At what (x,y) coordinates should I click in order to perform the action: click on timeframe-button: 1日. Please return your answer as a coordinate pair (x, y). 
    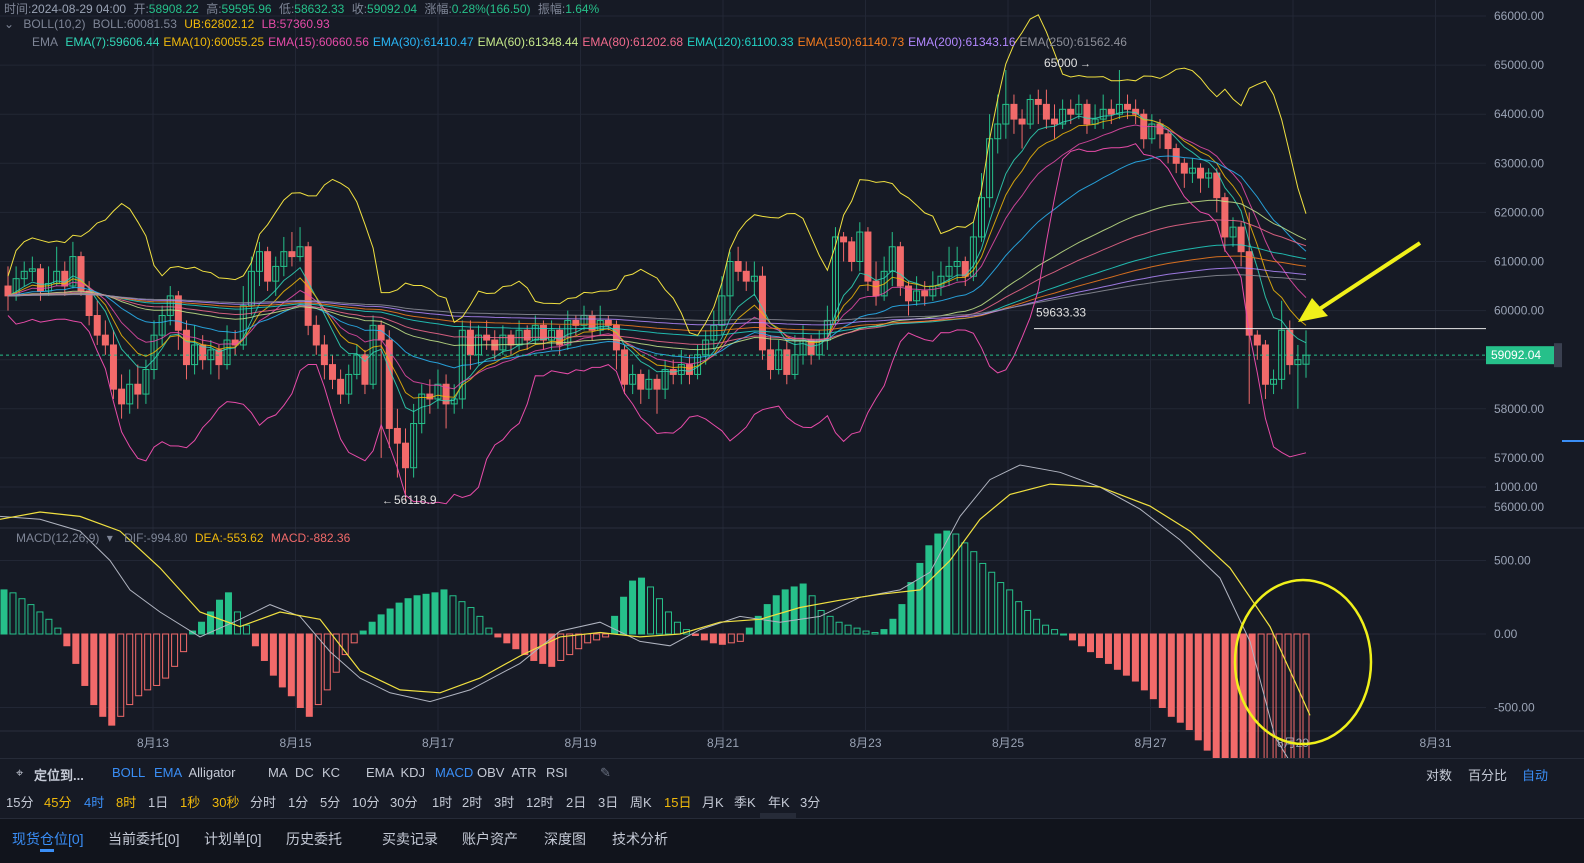
    Looking at the image, I should click on (158, 802).